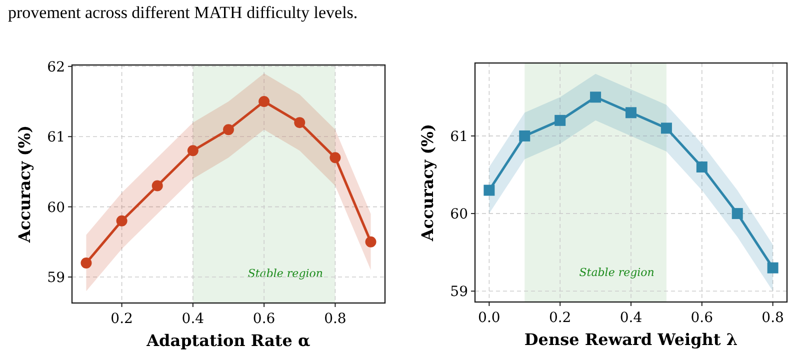 The width and height of the screenshot is (795, 360). I want to click on x-tick-label: 0.0, so click(489, 318).